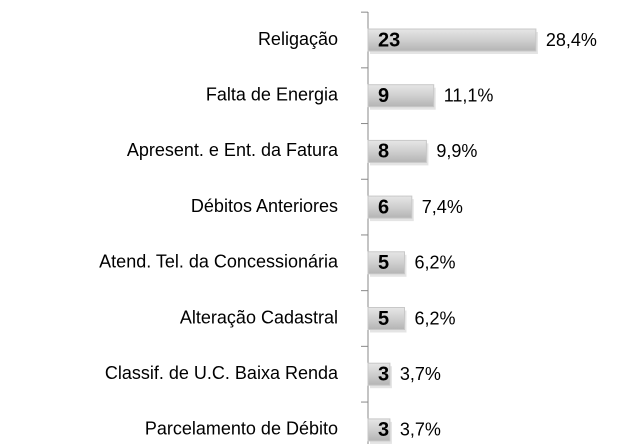 The width and height of the screenshot is (619, 444). Describe the element at coordinates (469, 95) in the screenshot. I see `share-label: 11,1%` at that location.